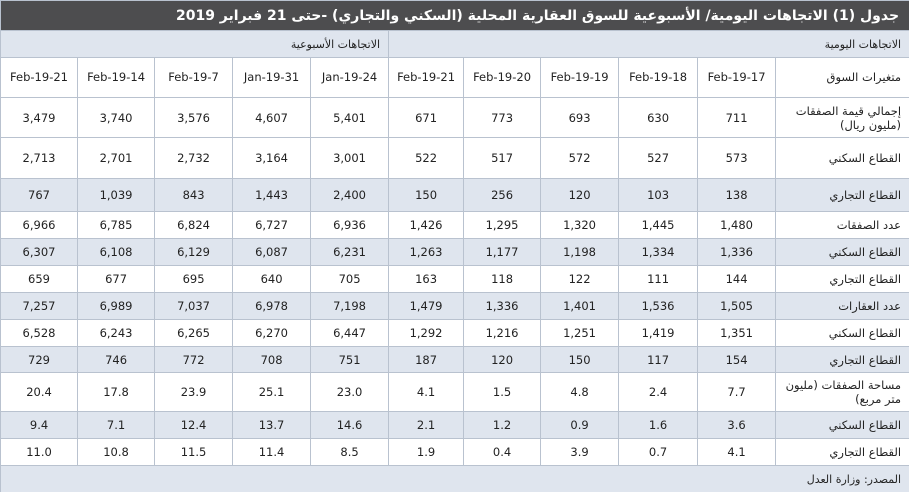  Describe the element at coordinates (116, 333) in the screenshot. I see `cell: 6,243` at that location.